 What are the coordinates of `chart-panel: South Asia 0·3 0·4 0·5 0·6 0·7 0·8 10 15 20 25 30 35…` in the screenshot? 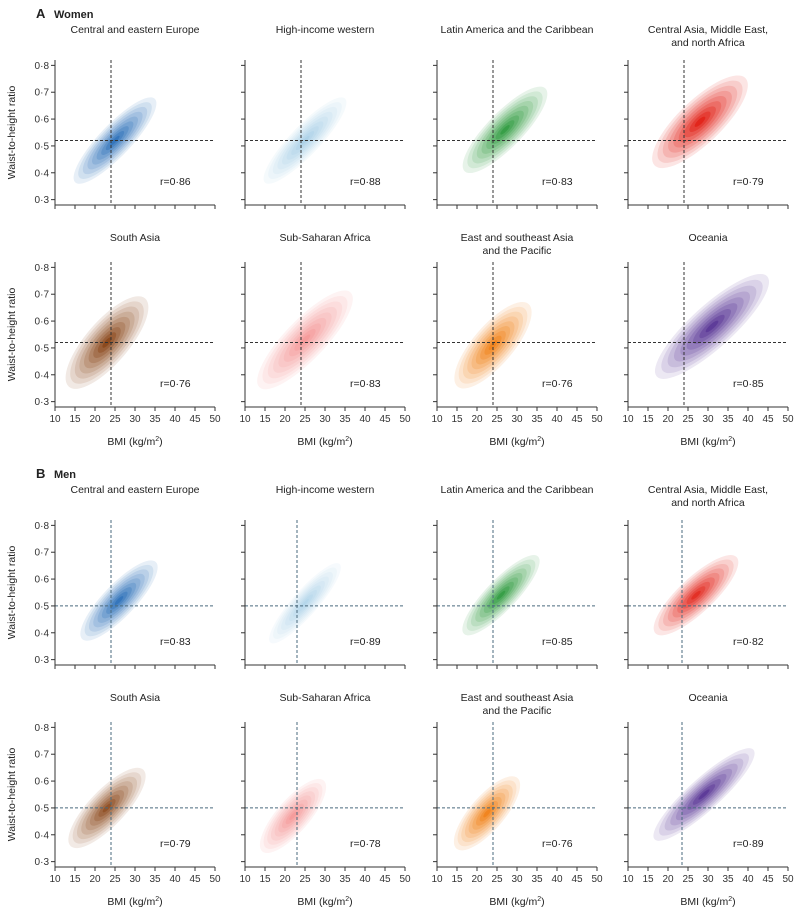 It's located at (113, 340).